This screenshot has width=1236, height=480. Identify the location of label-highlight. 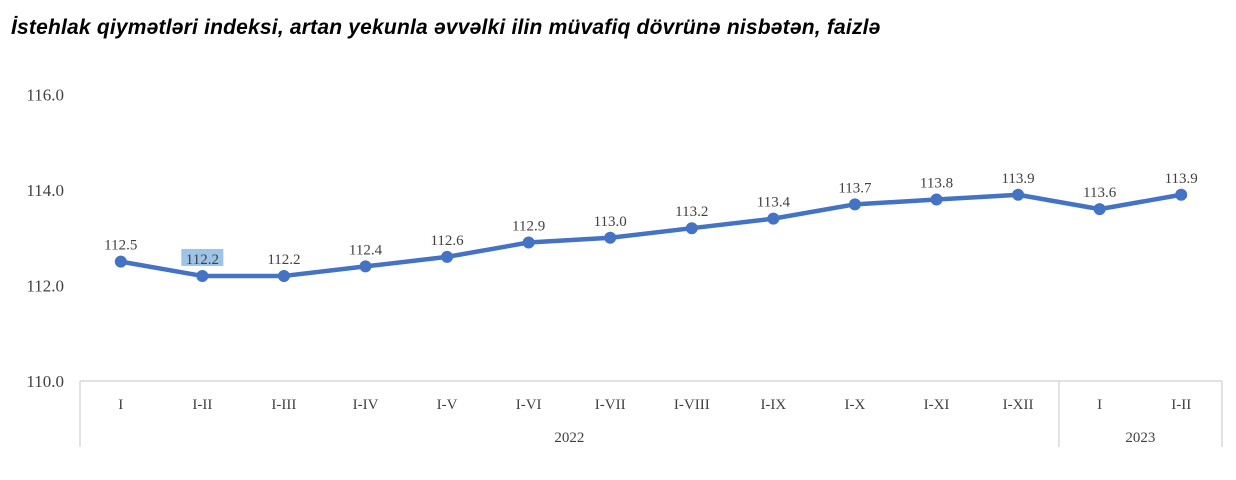
(202, 257).